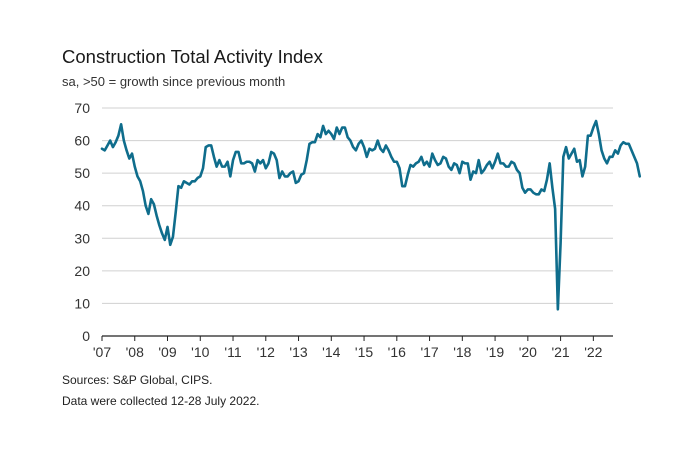 The height and width of the screenshot is (464, 696). What do you see at coordinates (174, 81) in the screenshot?
I see `chart-subtitle: sa, >50 = growth since previous month` at bounding box center [174, 81].